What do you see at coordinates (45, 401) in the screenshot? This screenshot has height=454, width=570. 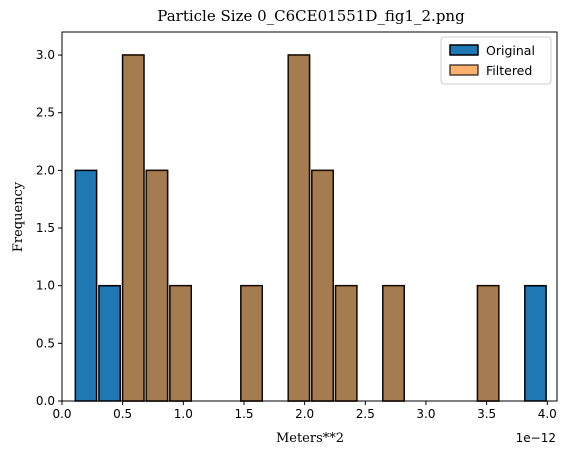 I see `y-tick-label: 0.0` at bounding box center [45, 401].